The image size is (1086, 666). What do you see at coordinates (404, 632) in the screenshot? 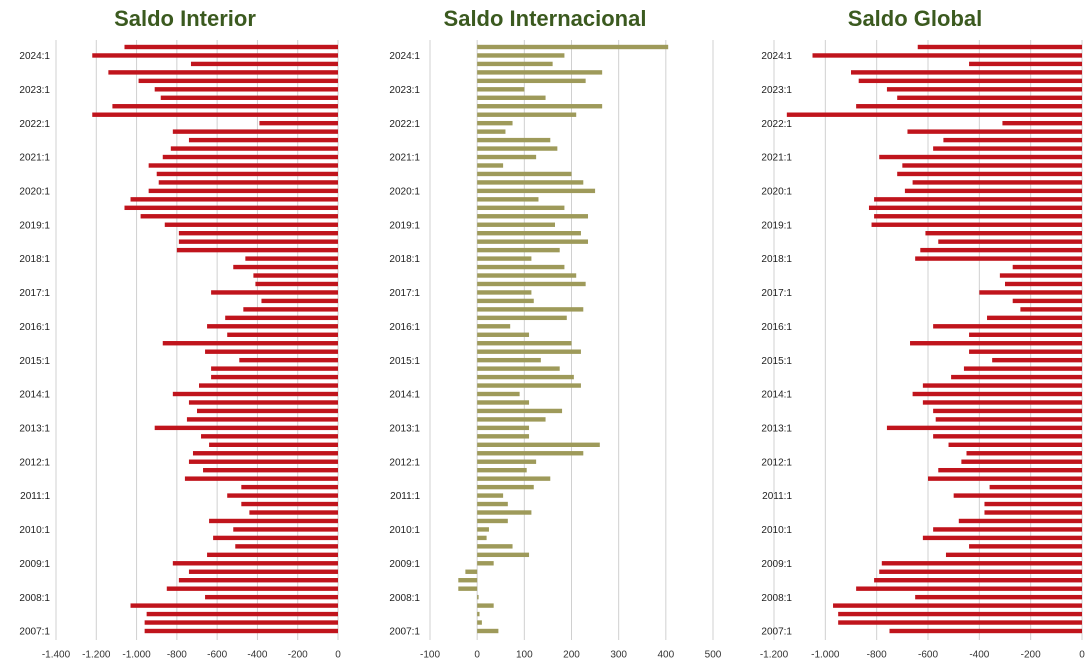
I see `y-tick-label: 2007:1` at bounding box center [404, 632].